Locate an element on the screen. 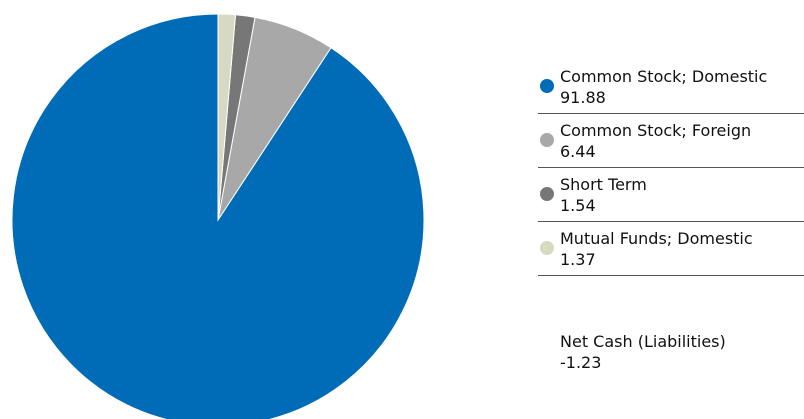 The width and height of the screenshot is (804, 419). net-cash-value: -1.23 is located at coordinates (581, 362).